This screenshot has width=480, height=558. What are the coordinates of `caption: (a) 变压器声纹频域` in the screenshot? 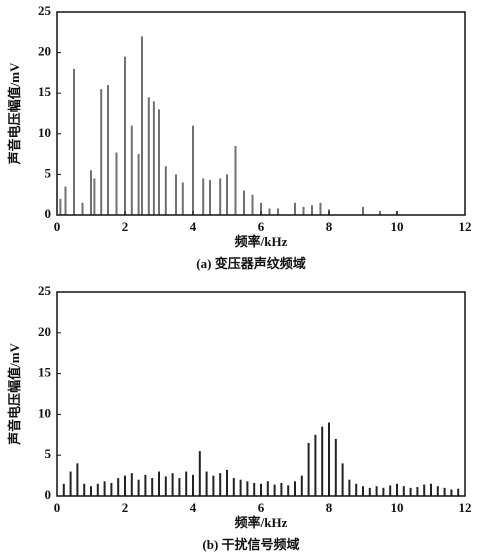 It's located at (250, 263).